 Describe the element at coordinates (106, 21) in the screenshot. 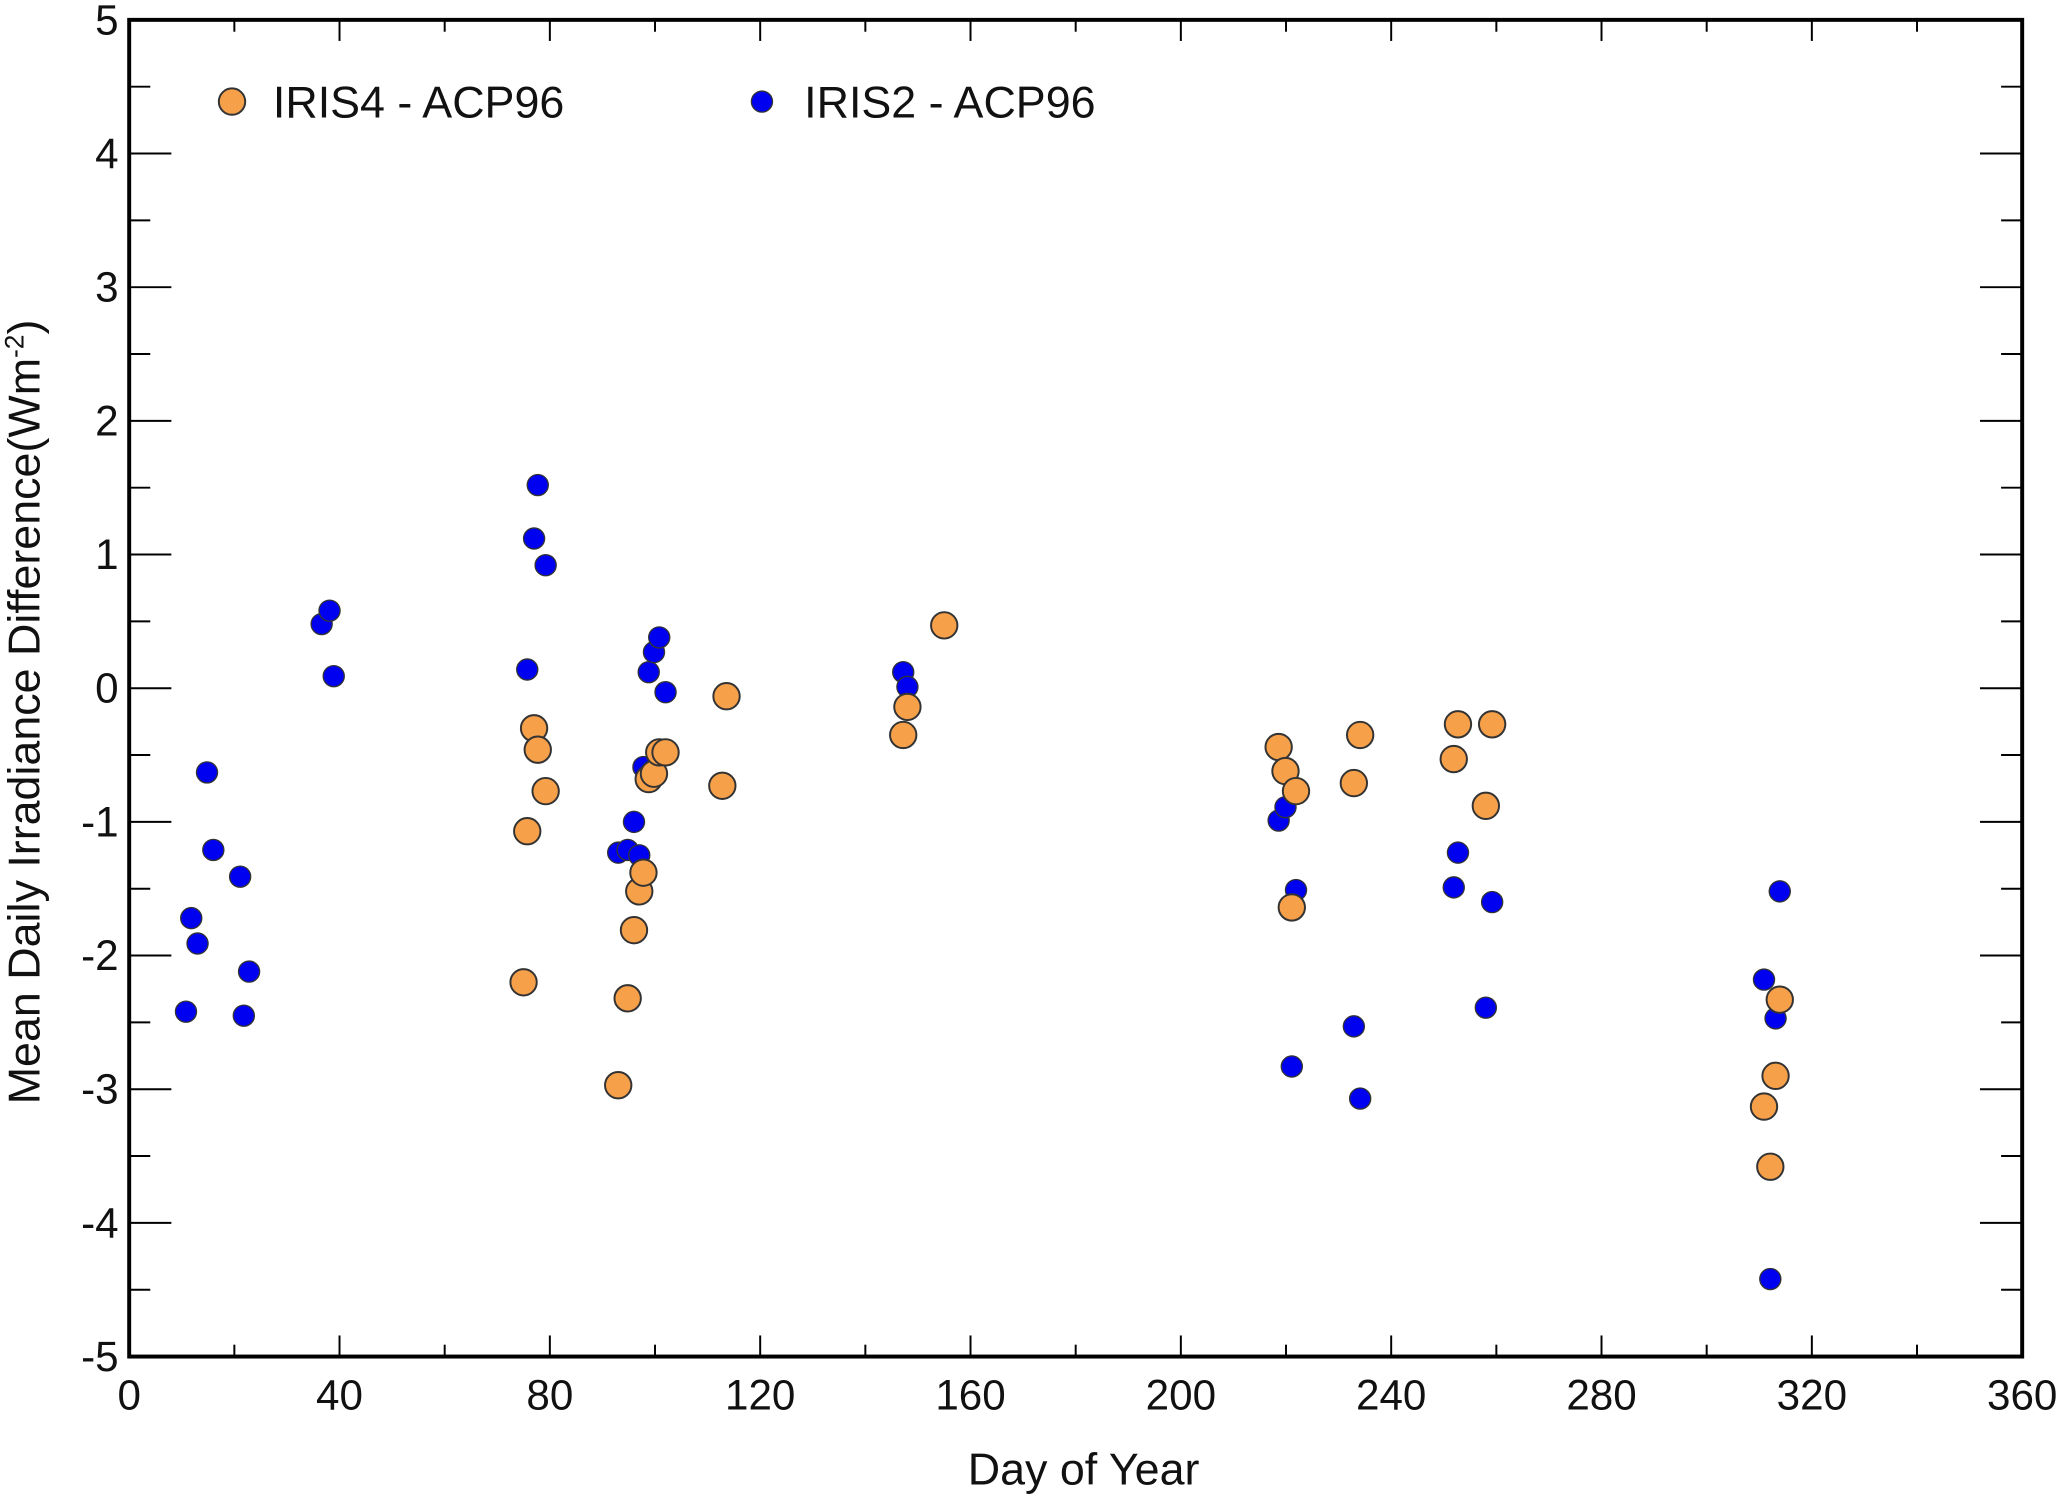

I see `y-tick-label: 5` at that location.